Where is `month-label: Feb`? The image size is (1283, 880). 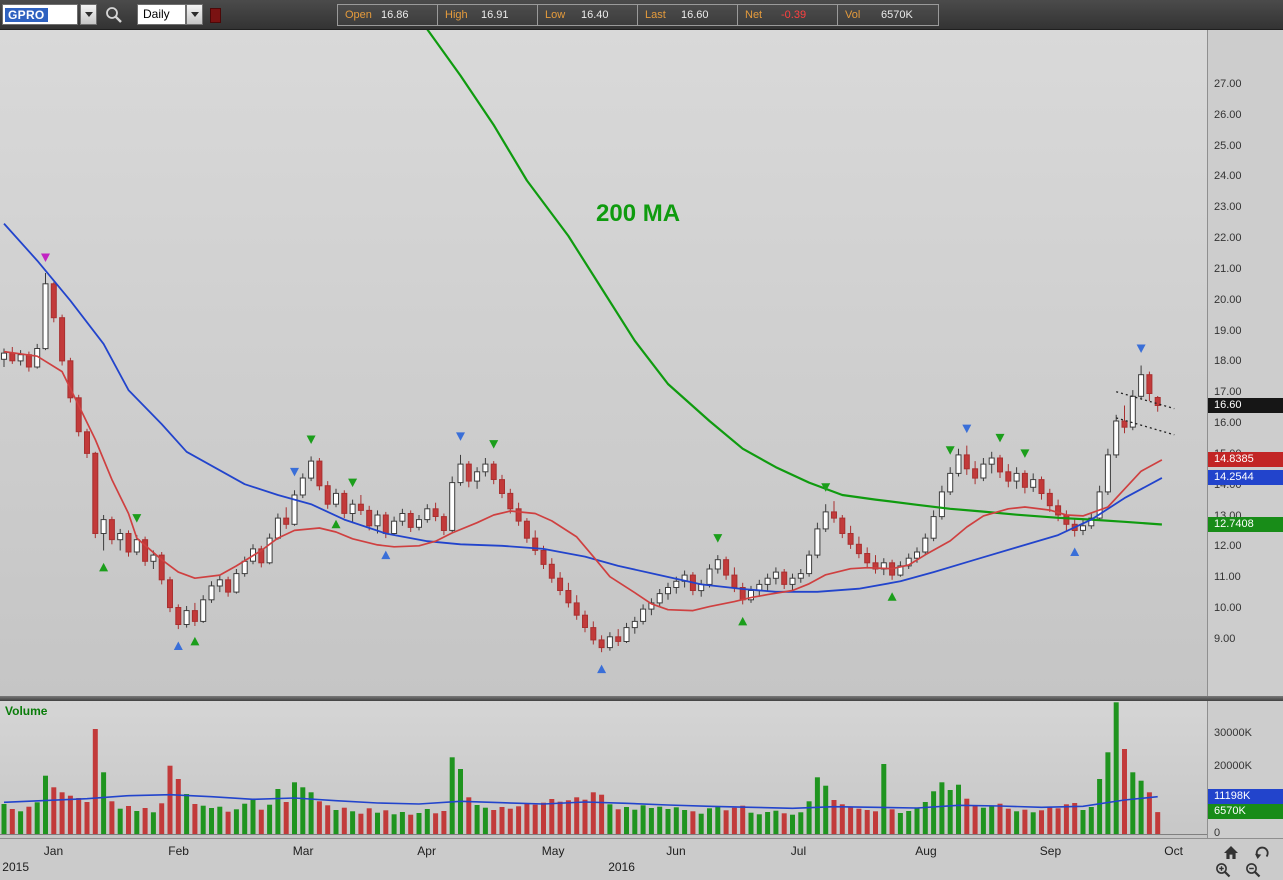 month-label: Feb is located at coordinates (178, 851).